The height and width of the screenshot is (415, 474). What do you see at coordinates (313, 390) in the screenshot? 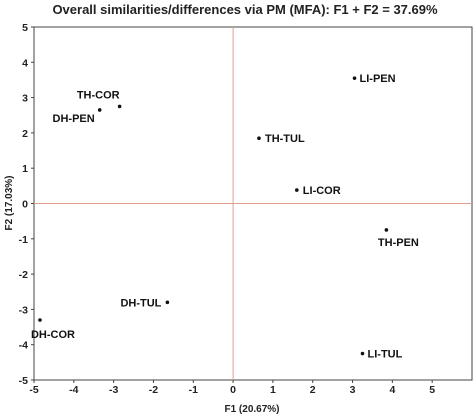
I see `x-tick-label: 2` at bounding box center [313, 390].